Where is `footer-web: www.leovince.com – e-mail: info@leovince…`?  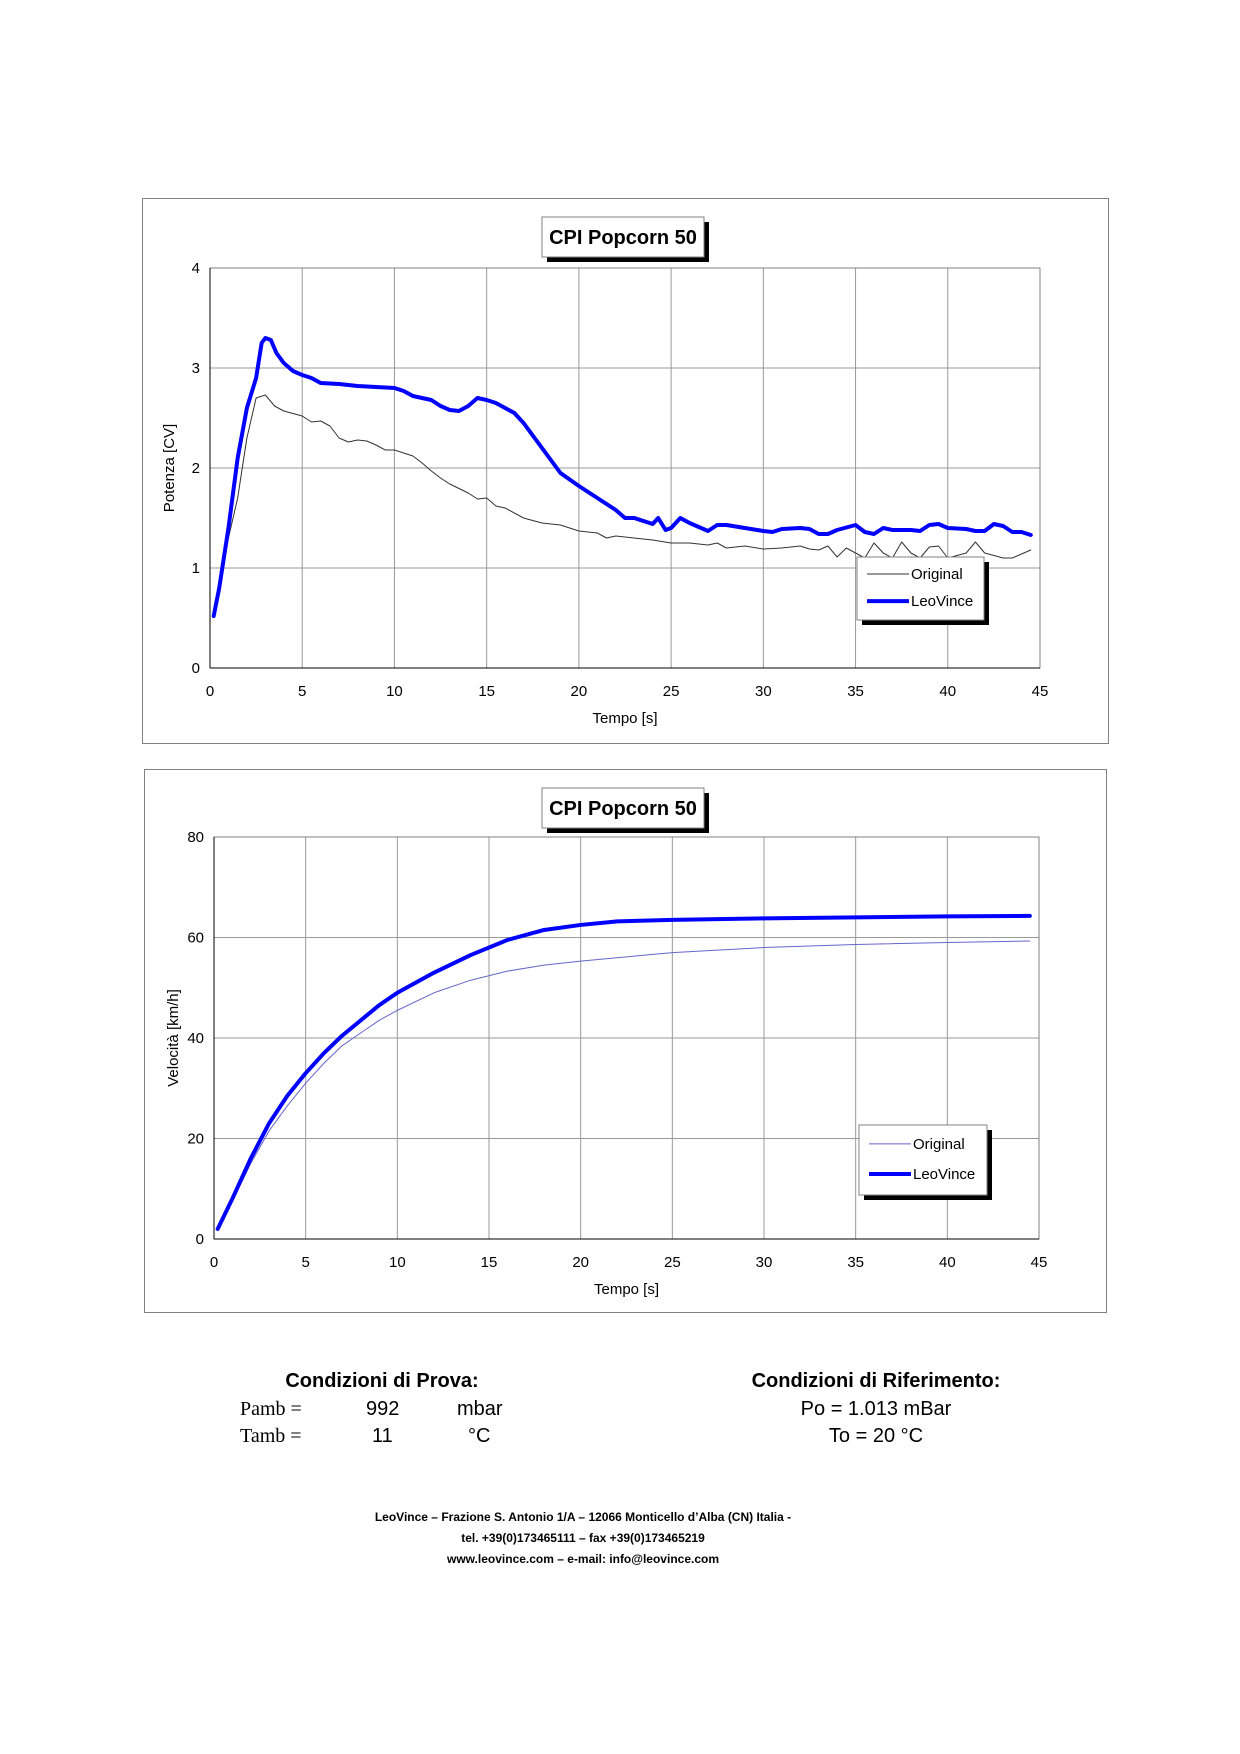 footer-web: www.leovince.com – e-mail: info@leovince… is located at coordinates (583, 1559).